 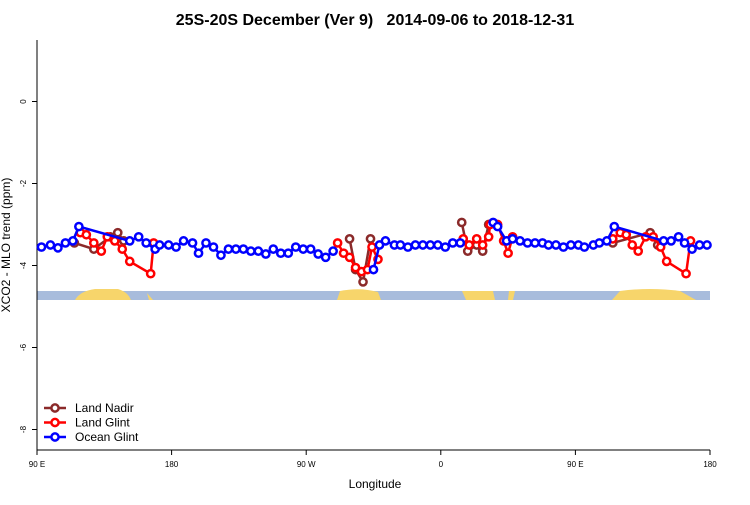 What do you see at coordinates (306, 464) in the screenshot?
I see `x-tick-label: 90 W` at bounding box center [306, 464].